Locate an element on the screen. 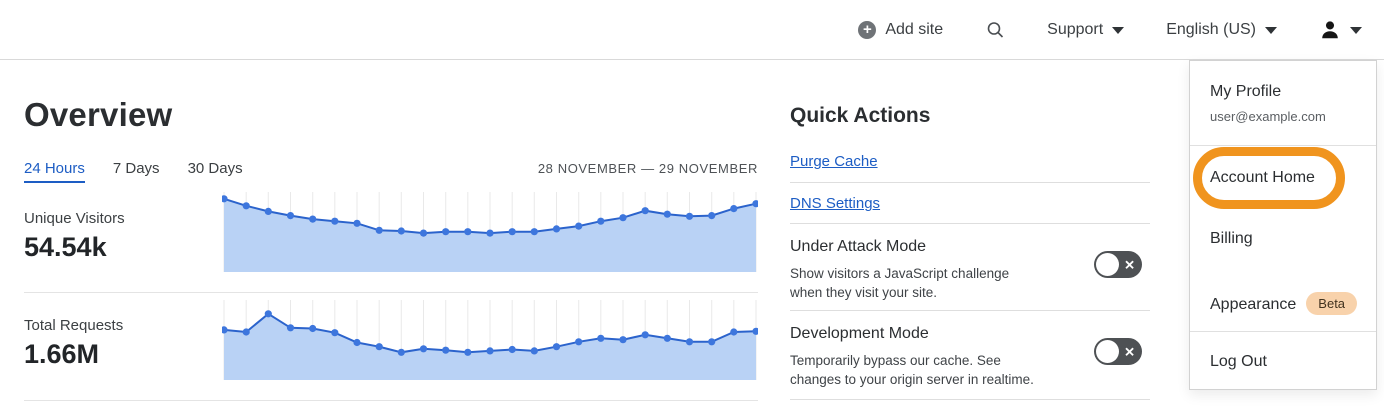  page-title: Overview is located at coordinates (98, 114).